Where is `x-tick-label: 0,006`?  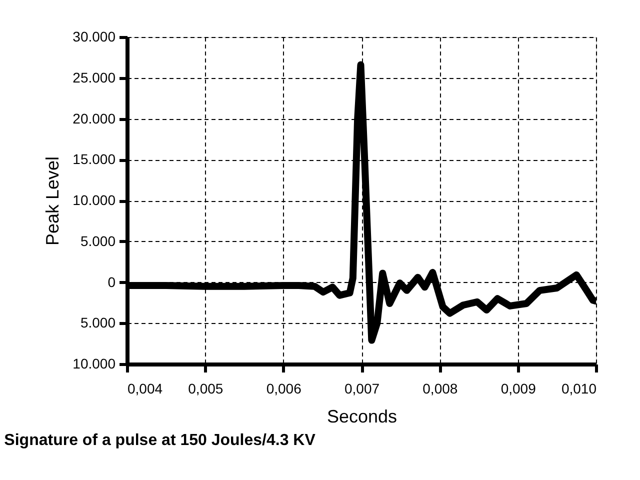
x-tick-label: 0,006 is located at coordinates (284, 388).